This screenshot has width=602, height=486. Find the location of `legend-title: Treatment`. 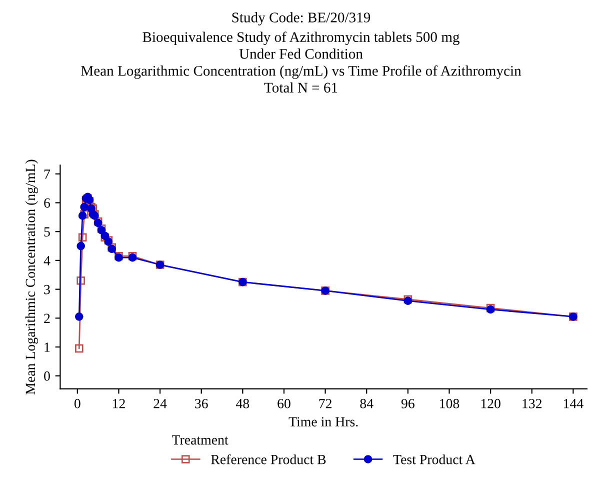

legend-title: Treatment is located at coordinates (200, 440).